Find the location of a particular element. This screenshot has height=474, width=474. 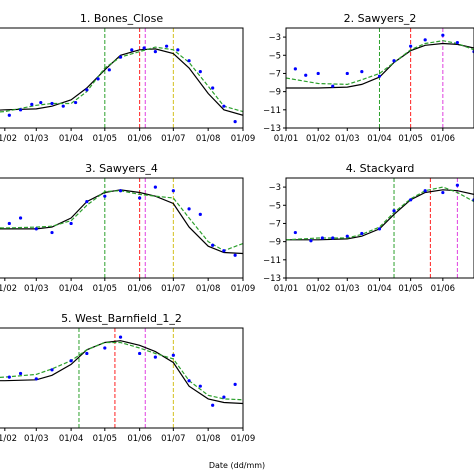

y-tick-label: −3 is located at coordinates (274, 38).